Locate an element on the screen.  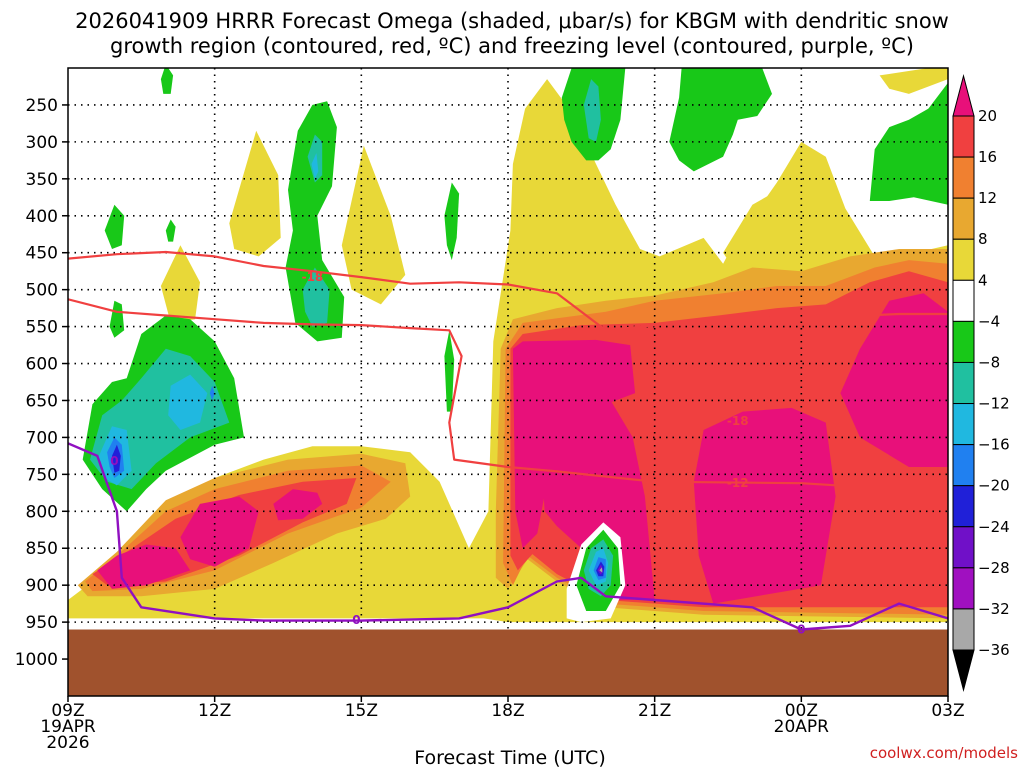
freezing-label-b: 0 is located at coordinates (356, 620).